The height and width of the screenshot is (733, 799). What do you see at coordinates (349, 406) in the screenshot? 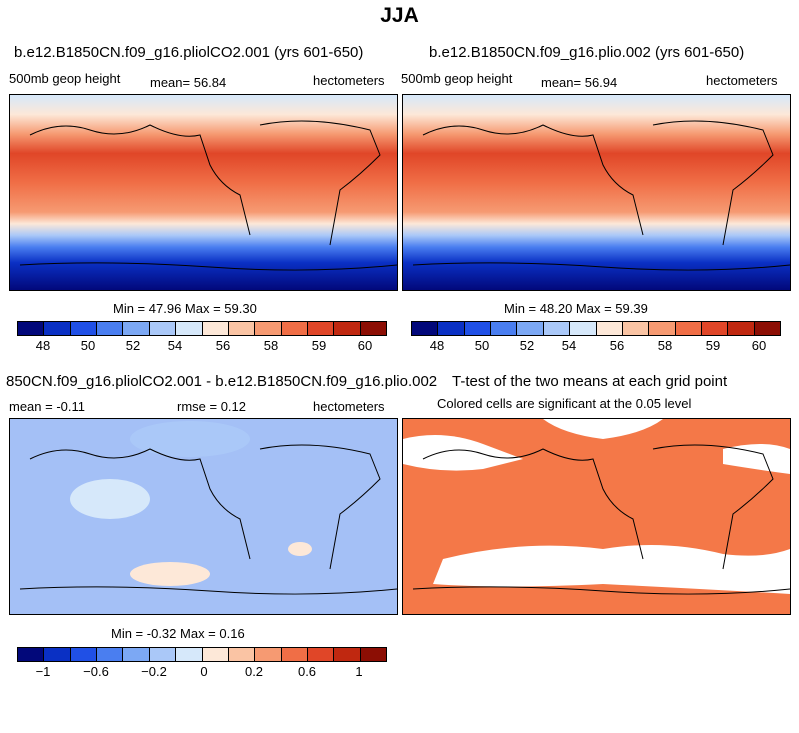
I see `panel-3-units: hectometers` at bounding box center [349, 406].